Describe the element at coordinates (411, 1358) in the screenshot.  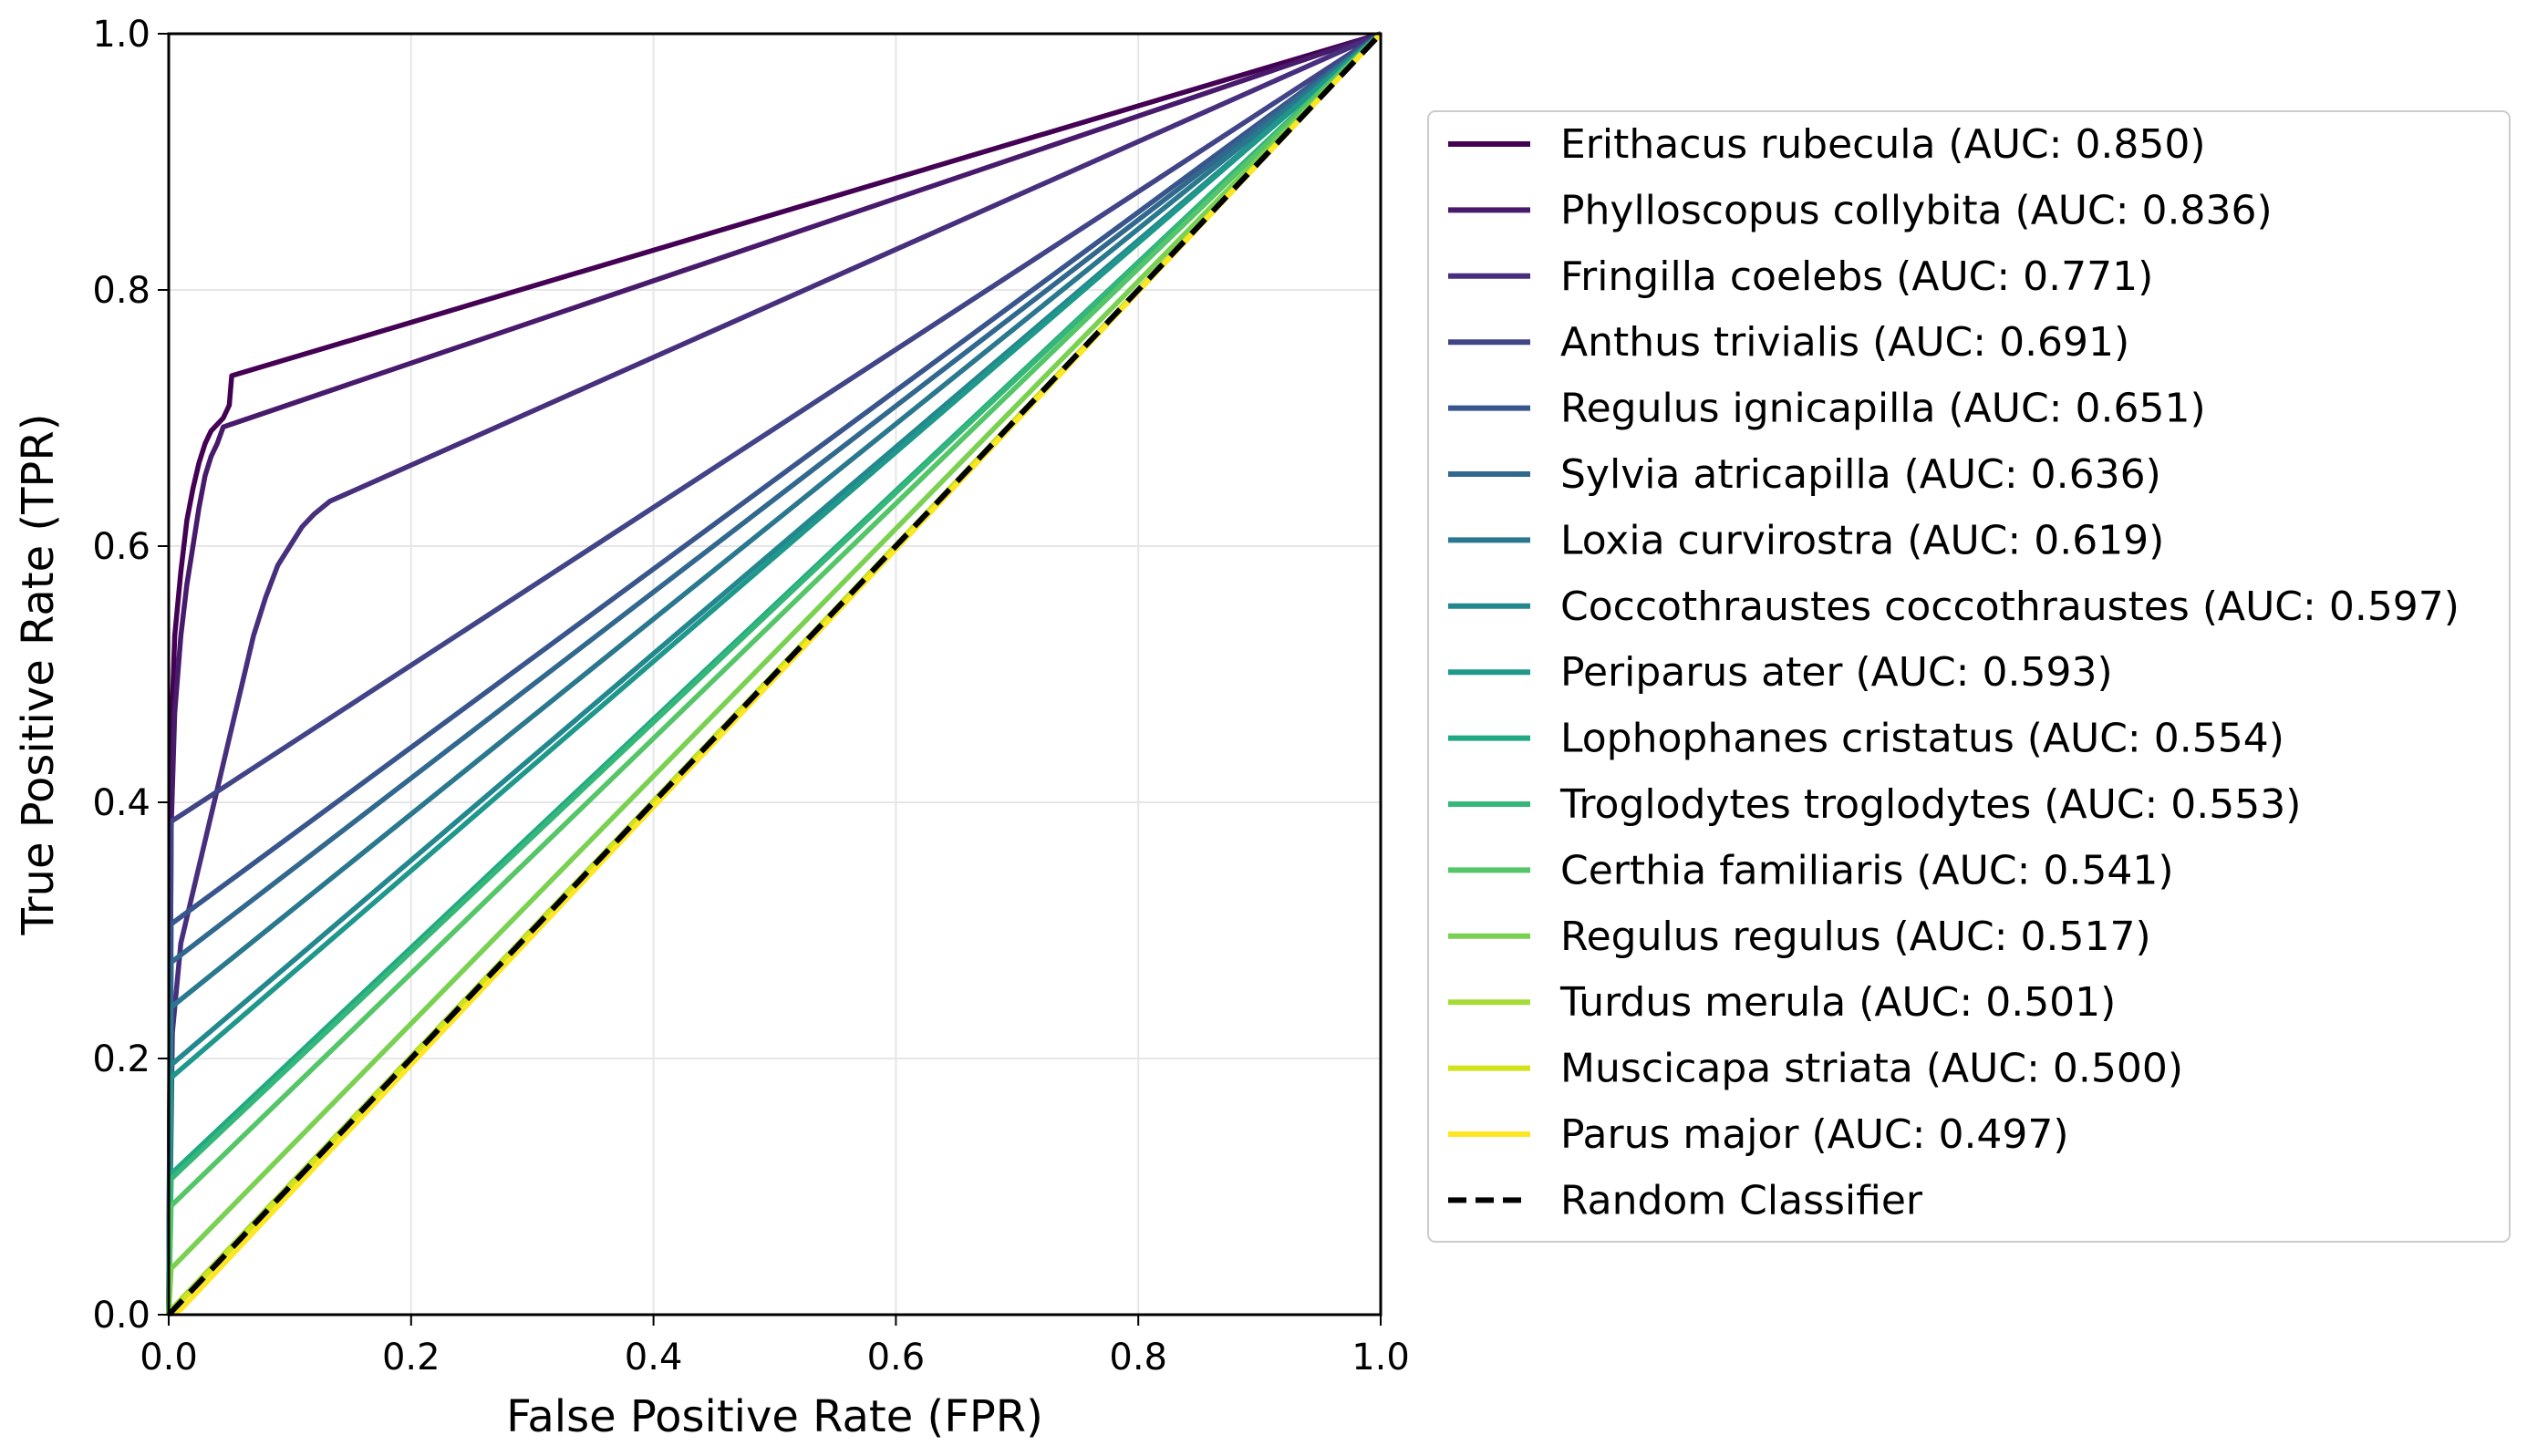
I see `x-tick-label: 0.2` at that location.